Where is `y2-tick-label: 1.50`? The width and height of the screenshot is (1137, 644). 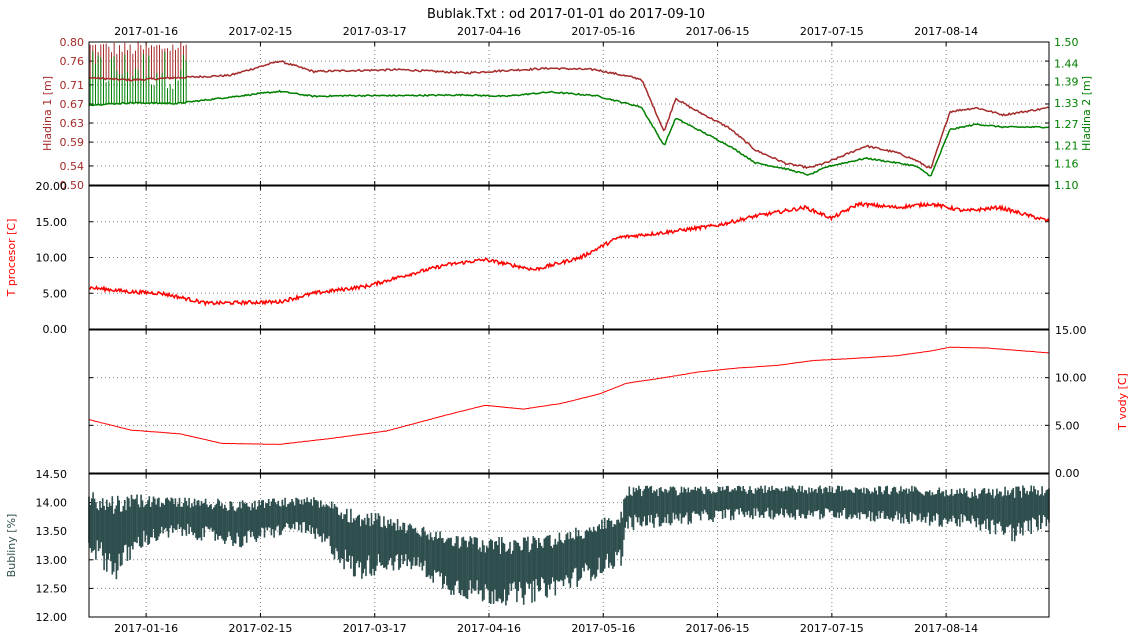 y2-tick-label: 1.50 is located at coordinates (1066, 42).